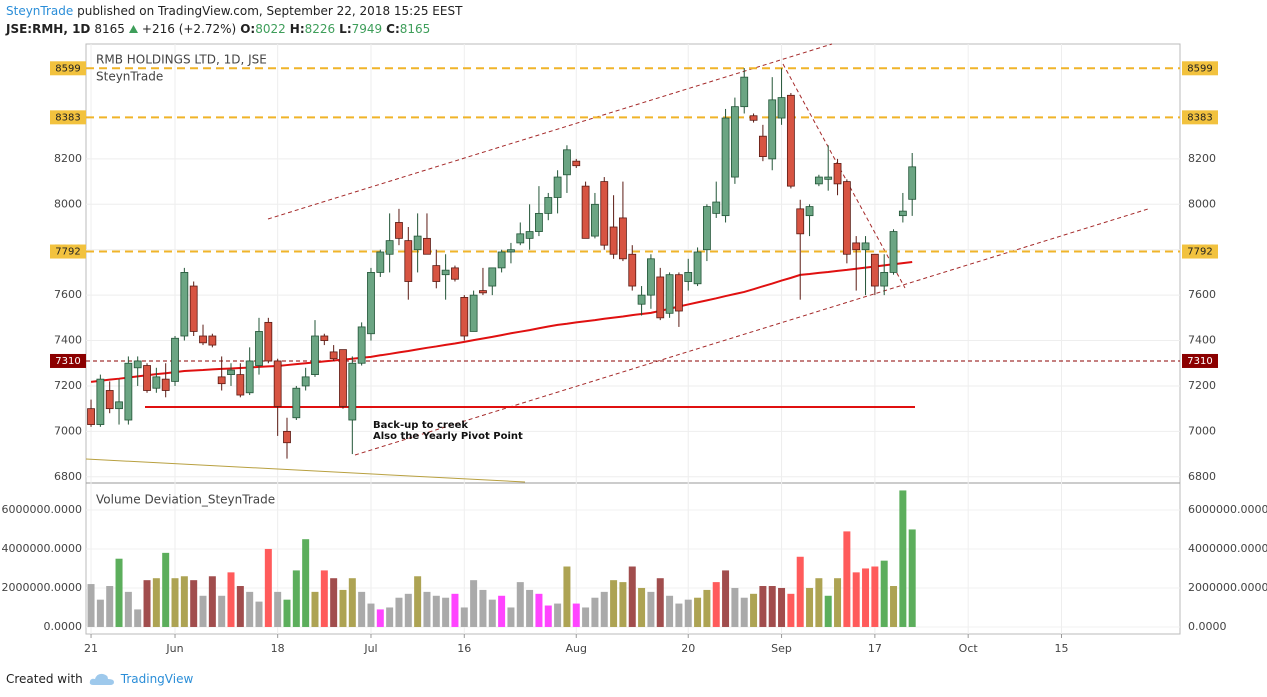  I want to click on annotation: Also the Yearly Pivot Point, so click(448, 436).